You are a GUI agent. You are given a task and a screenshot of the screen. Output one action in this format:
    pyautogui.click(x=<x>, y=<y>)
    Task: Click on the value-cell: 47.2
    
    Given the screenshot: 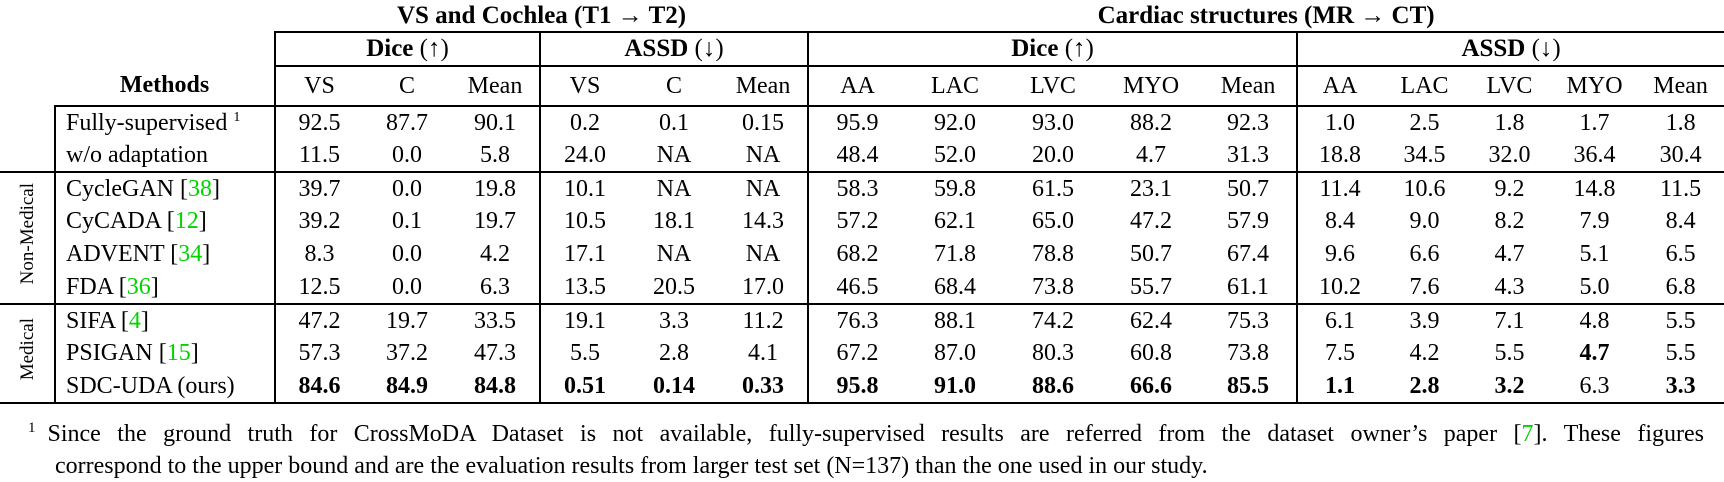 What is the action you would take?
    pyautogui.click(x=1151, y=221)
    